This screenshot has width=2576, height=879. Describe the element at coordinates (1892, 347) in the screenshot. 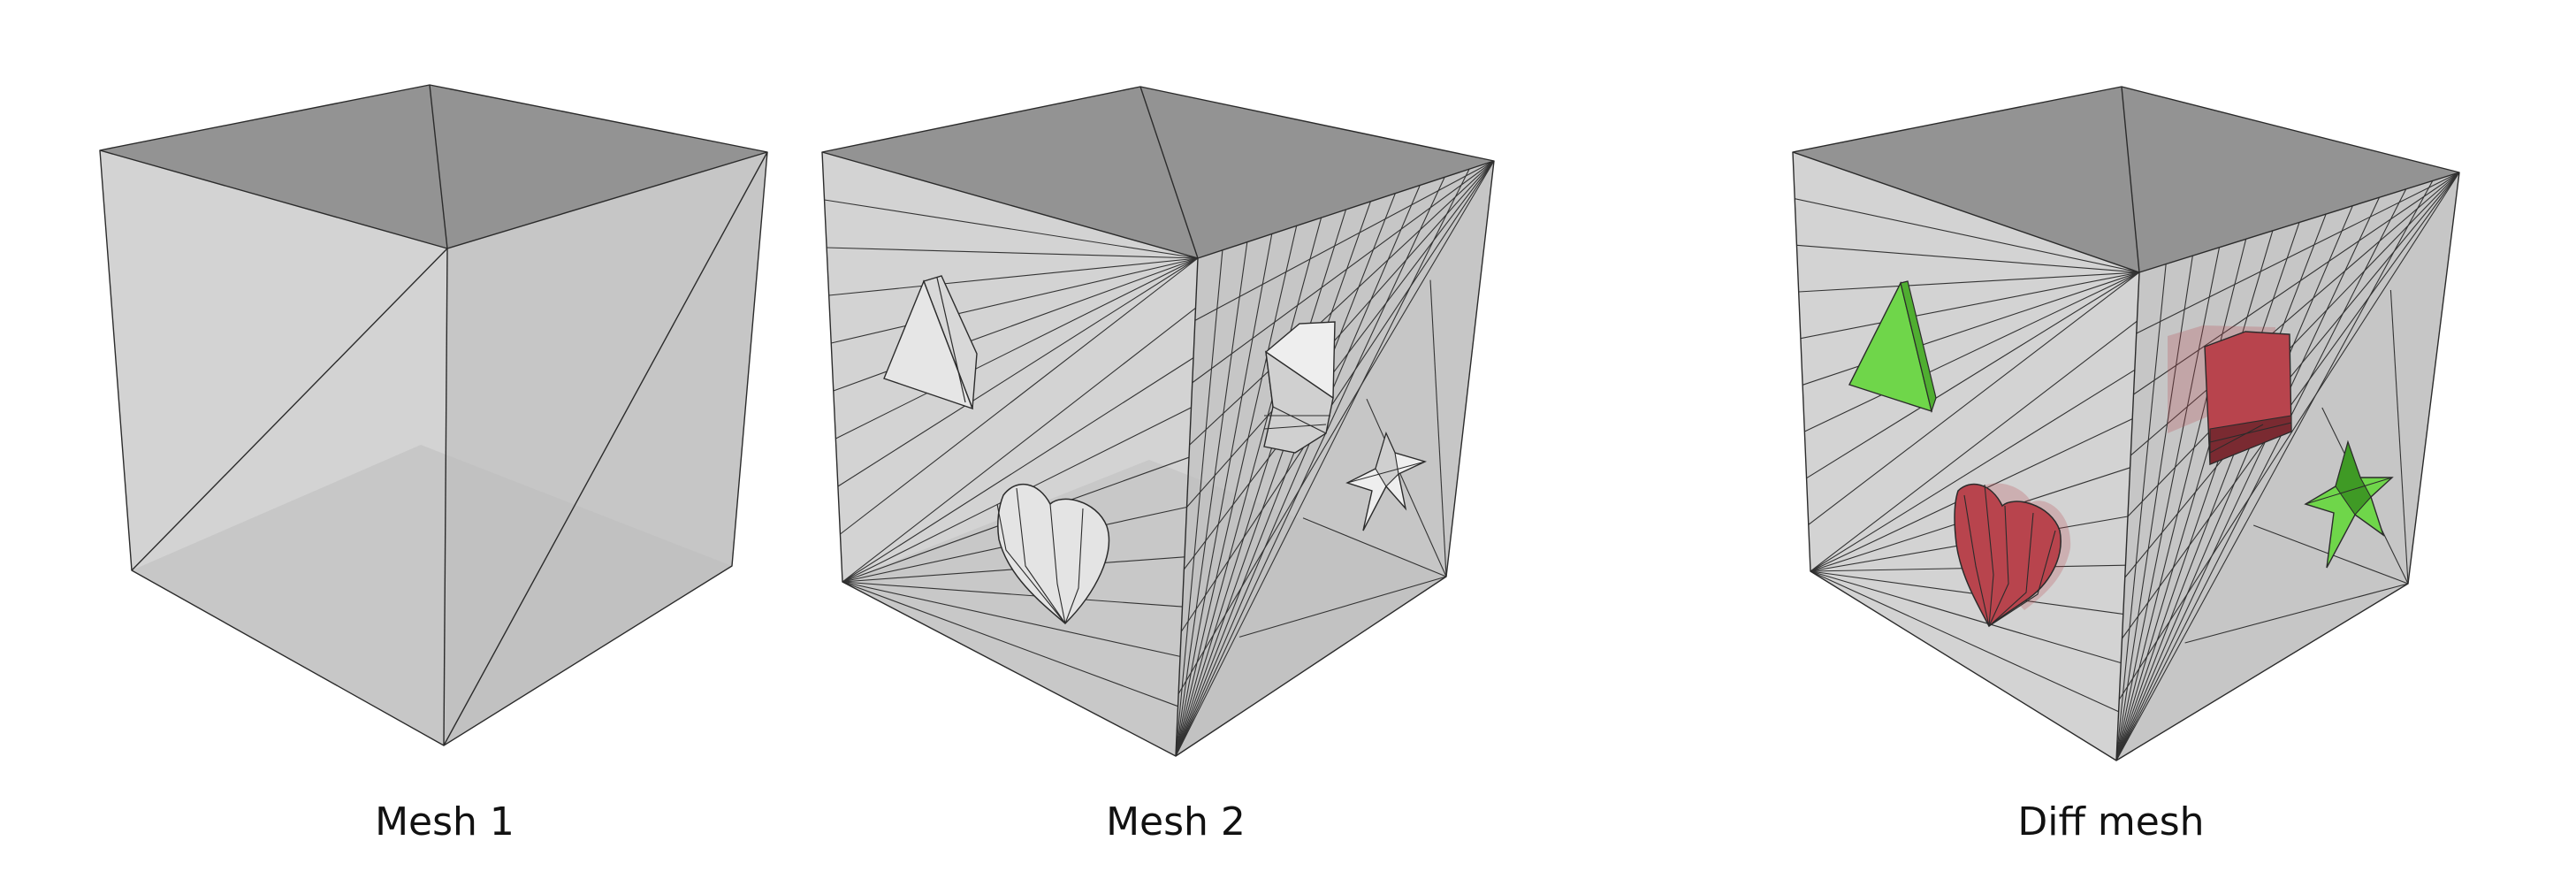

I see `diff-added-prism` at that location.